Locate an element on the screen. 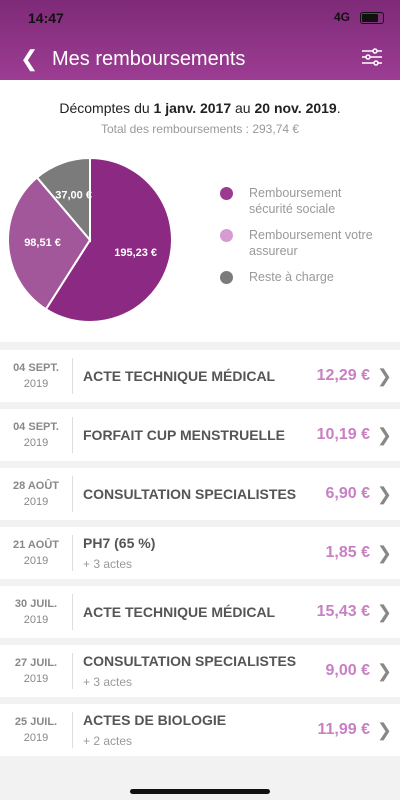 This screenshot has height=800, width=400. amount: 15,43 € is located at coordinates (343, 611).